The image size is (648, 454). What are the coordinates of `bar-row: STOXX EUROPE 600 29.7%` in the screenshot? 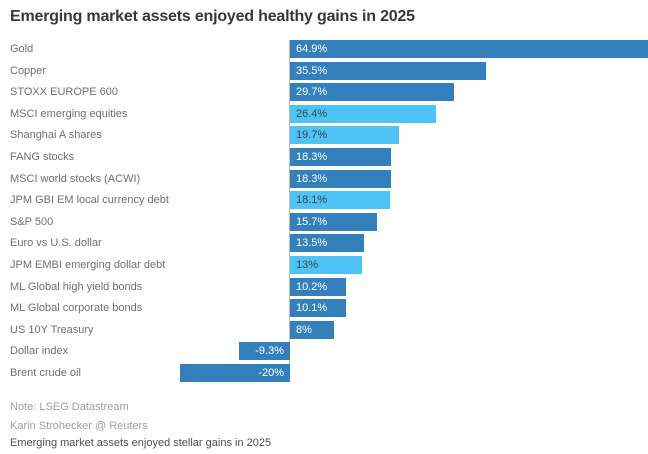 It's located at (324, 92).